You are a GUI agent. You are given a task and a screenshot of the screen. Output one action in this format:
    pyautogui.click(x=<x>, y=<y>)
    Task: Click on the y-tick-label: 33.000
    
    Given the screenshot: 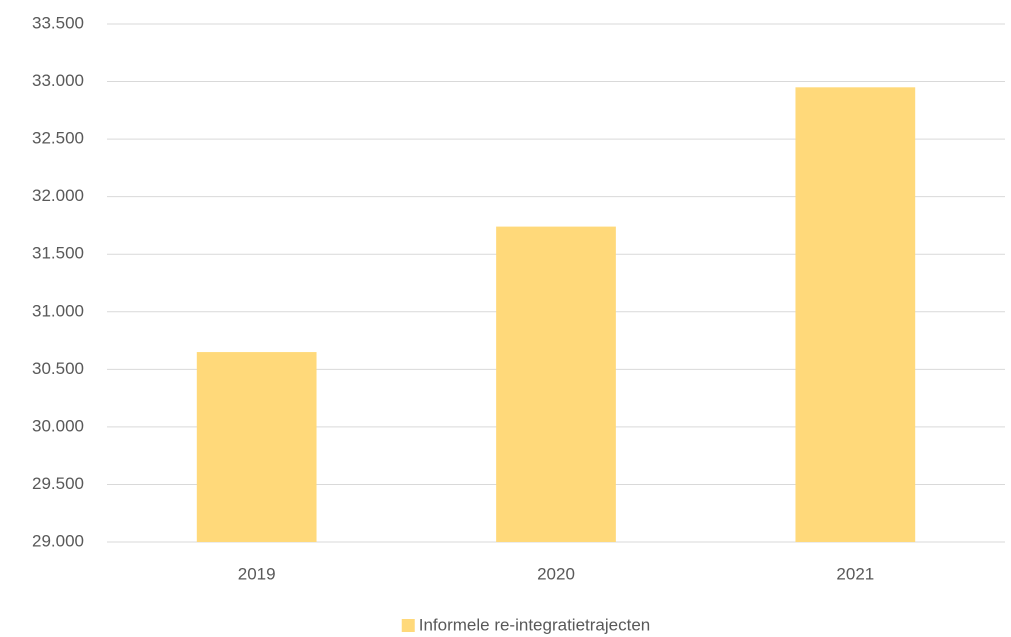 What is the action you would take?
    pyautogui.click(x=58, y=80)
    